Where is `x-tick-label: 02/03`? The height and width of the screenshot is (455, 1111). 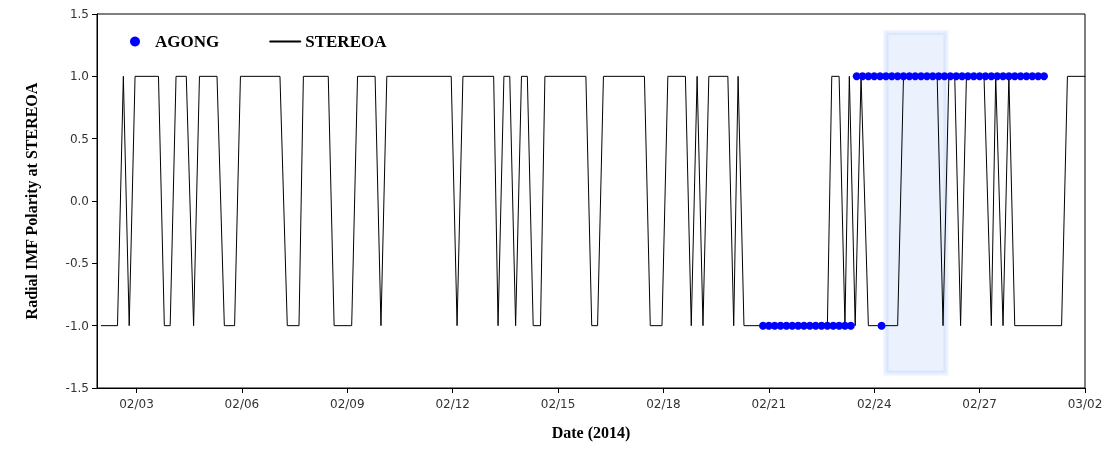 x-tick-label: 02/03 is located at coordinates (136, 404).